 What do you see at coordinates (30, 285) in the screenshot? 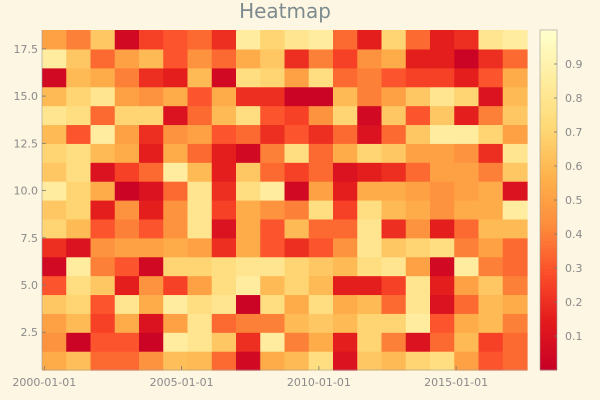
I see `y-tick-label: 5.0` at bounding box center [30, 285].